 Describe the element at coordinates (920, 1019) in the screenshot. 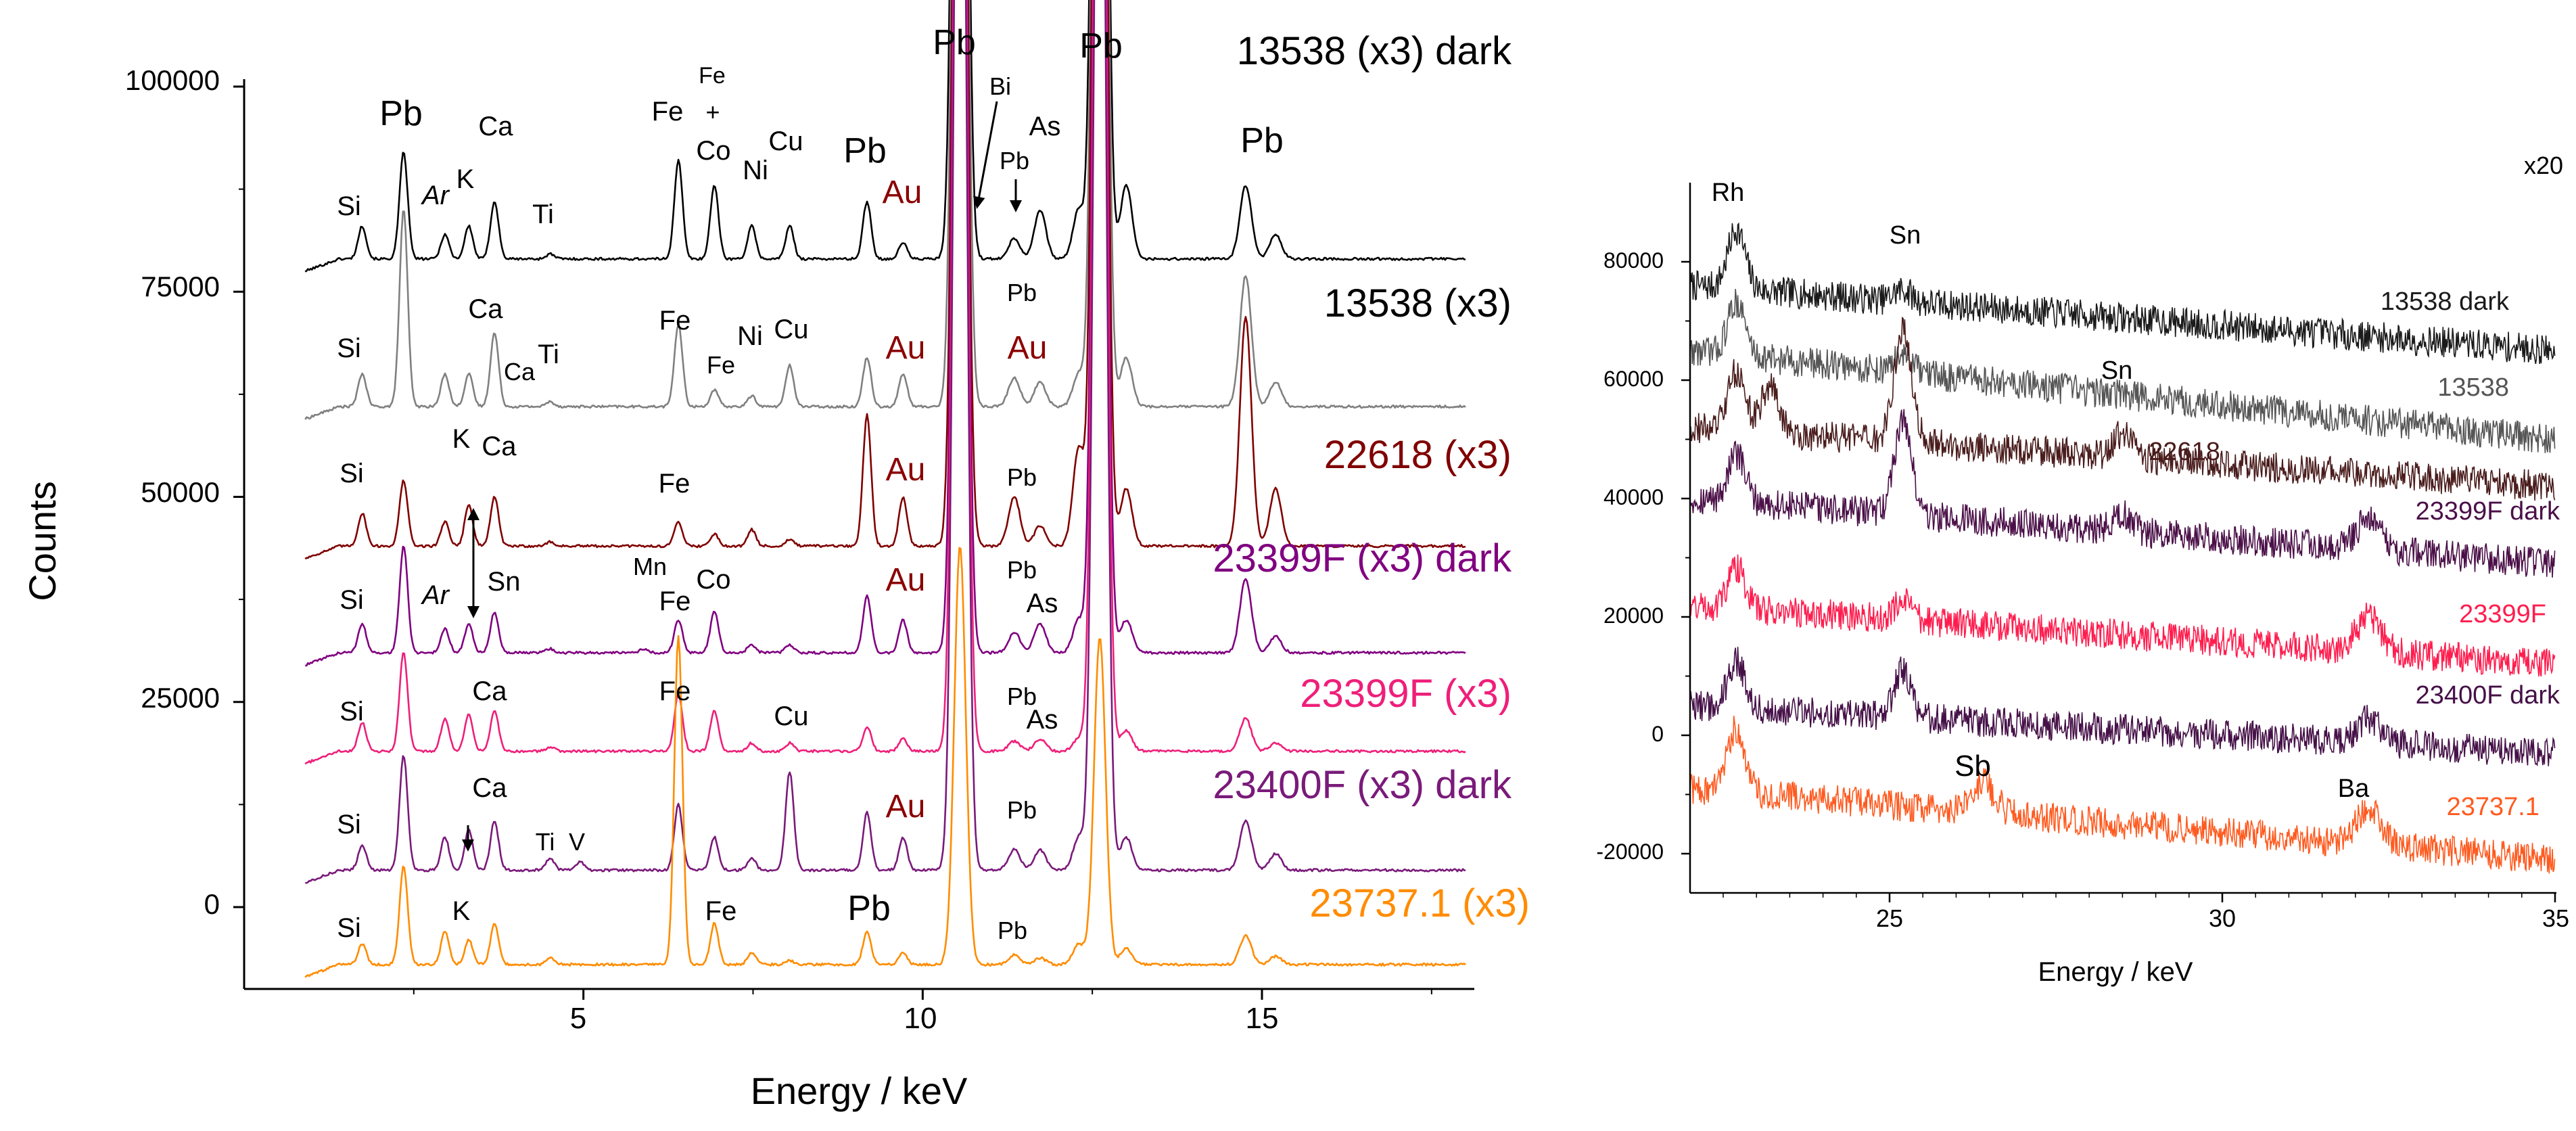

I see `left-xtick-label: 10` at that location.